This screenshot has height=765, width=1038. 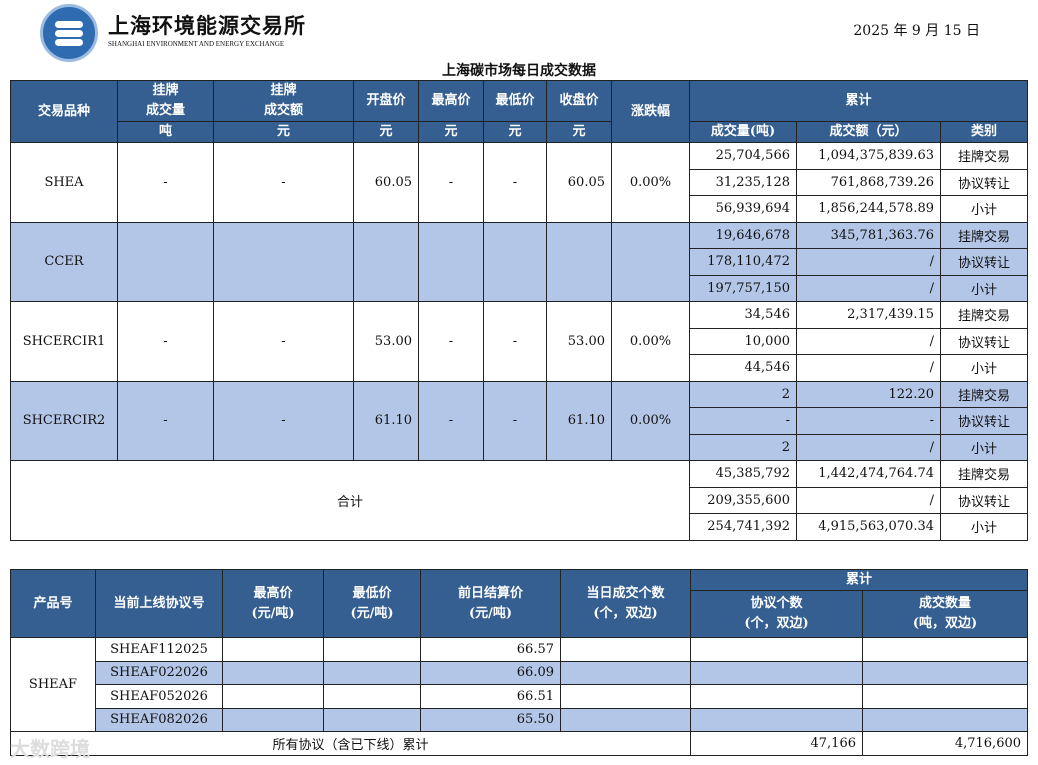 I want to click on cum-amt: 345,781,363.76, so click(x=868, y=235).